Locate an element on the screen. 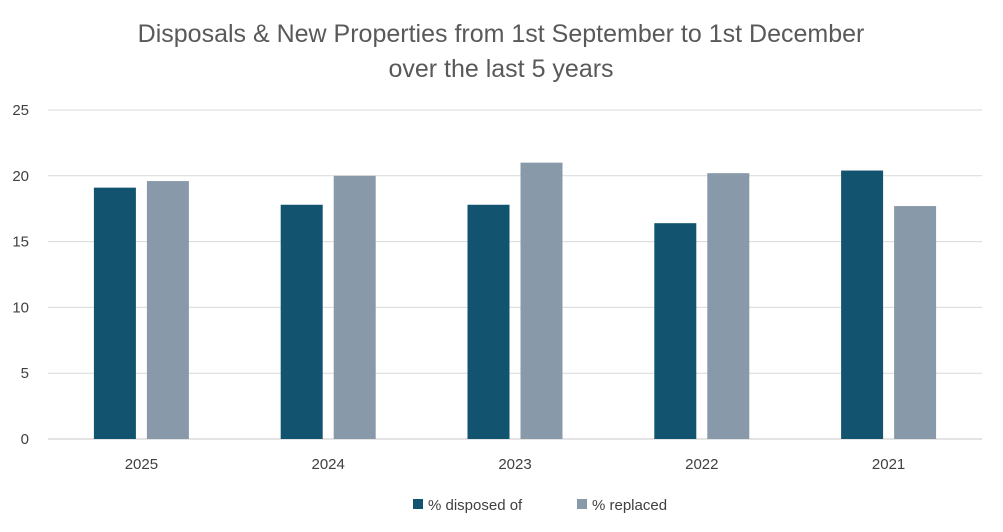 The image size is (1003, 532). bar-disposed-2024 is located at coordinates (301, 321).